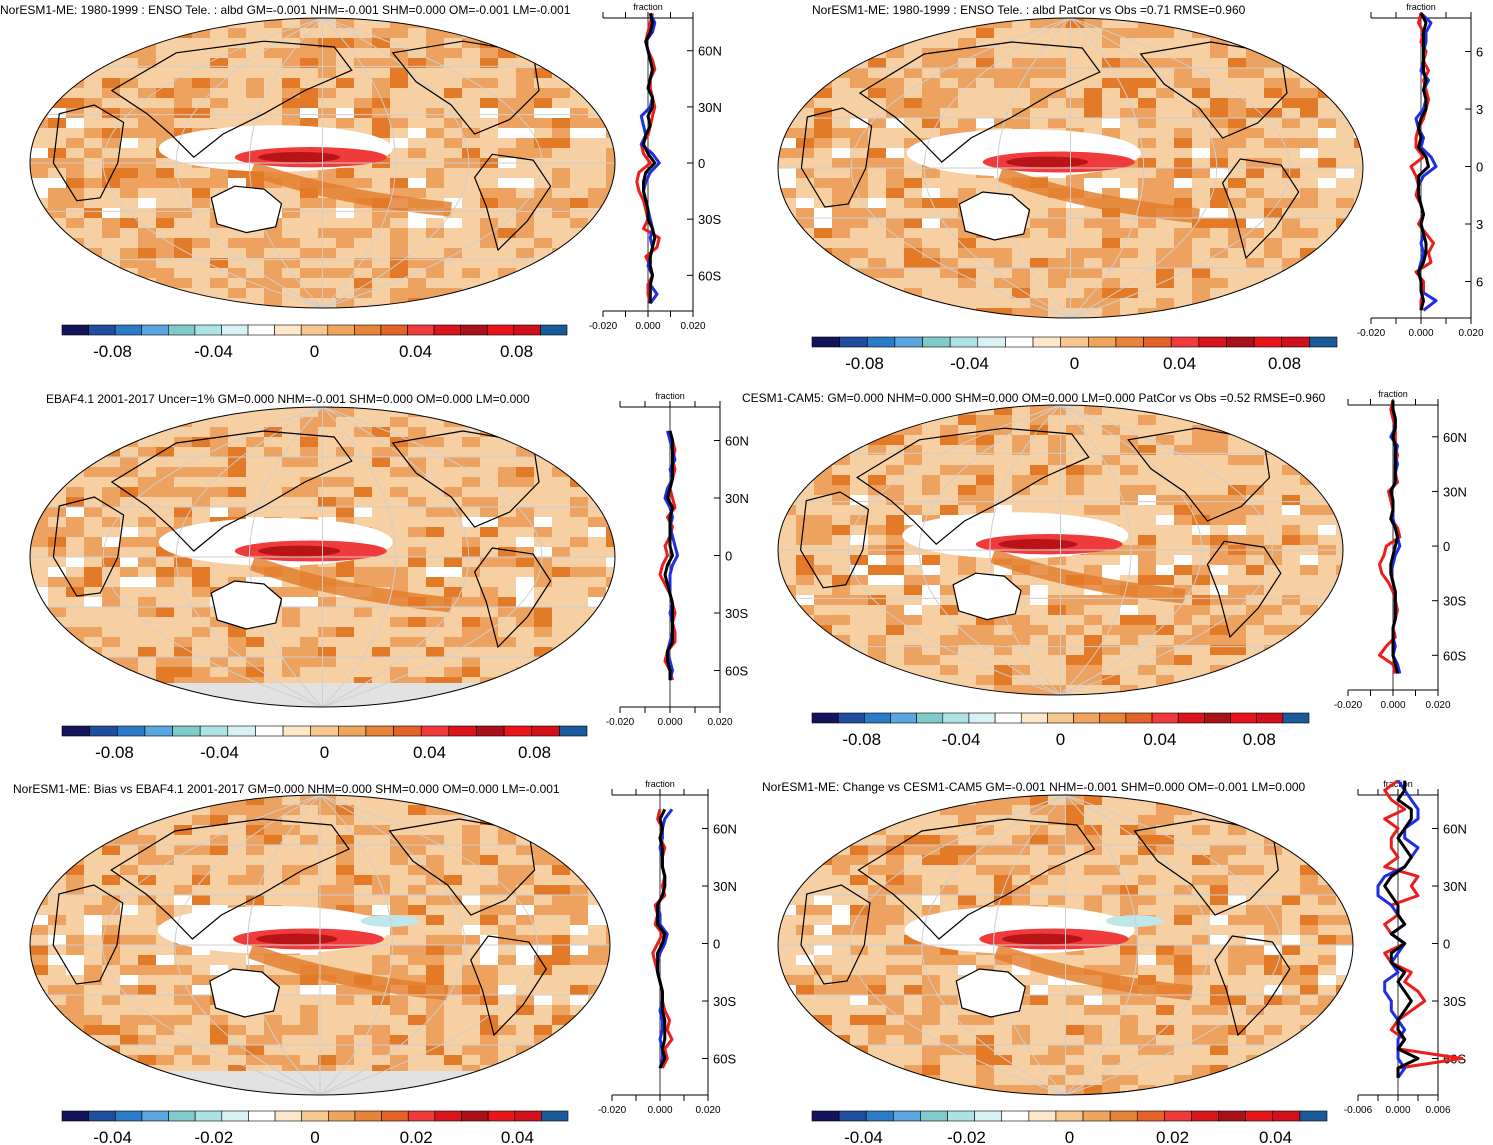 The image size is (1493, 1145). I want to click on profile-lat-label: 6, so click(1479, 282).